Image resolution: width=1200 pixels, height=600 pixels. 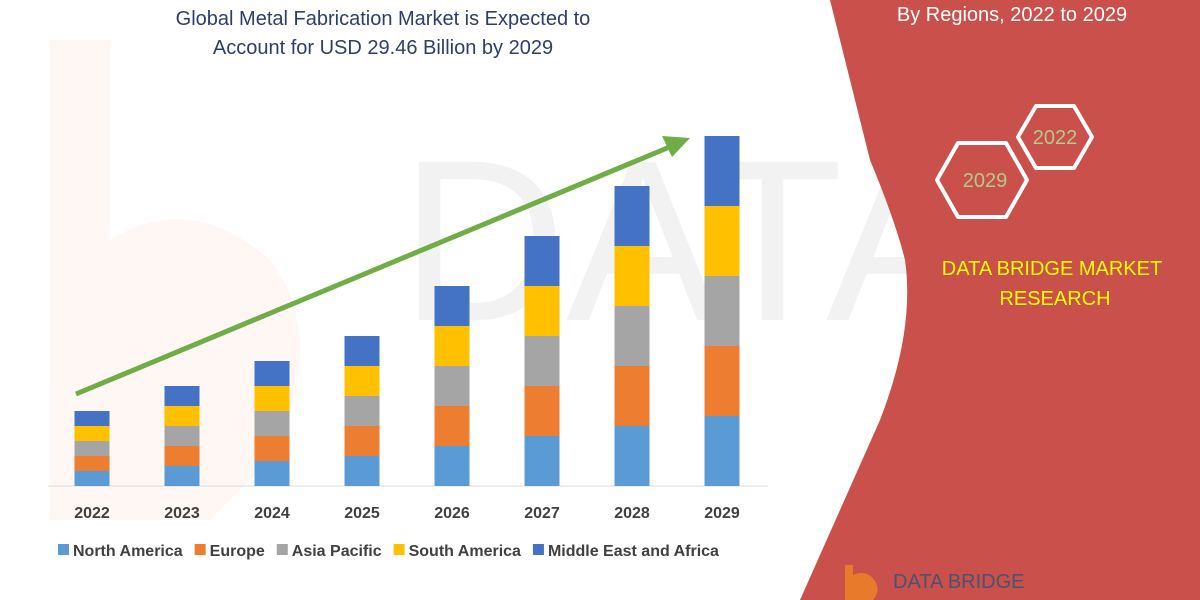 I want to click on brand-line-2: RESEARCH, so click(x=1054, y=299).